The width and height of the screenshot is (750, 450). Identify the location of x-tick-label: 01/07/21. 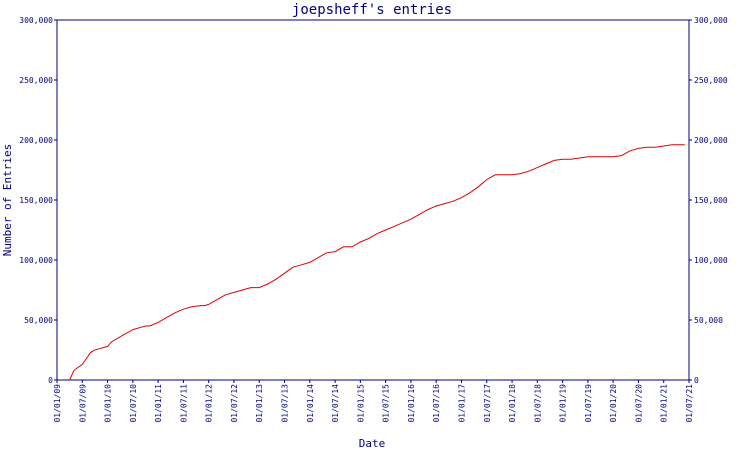
(689, 403).